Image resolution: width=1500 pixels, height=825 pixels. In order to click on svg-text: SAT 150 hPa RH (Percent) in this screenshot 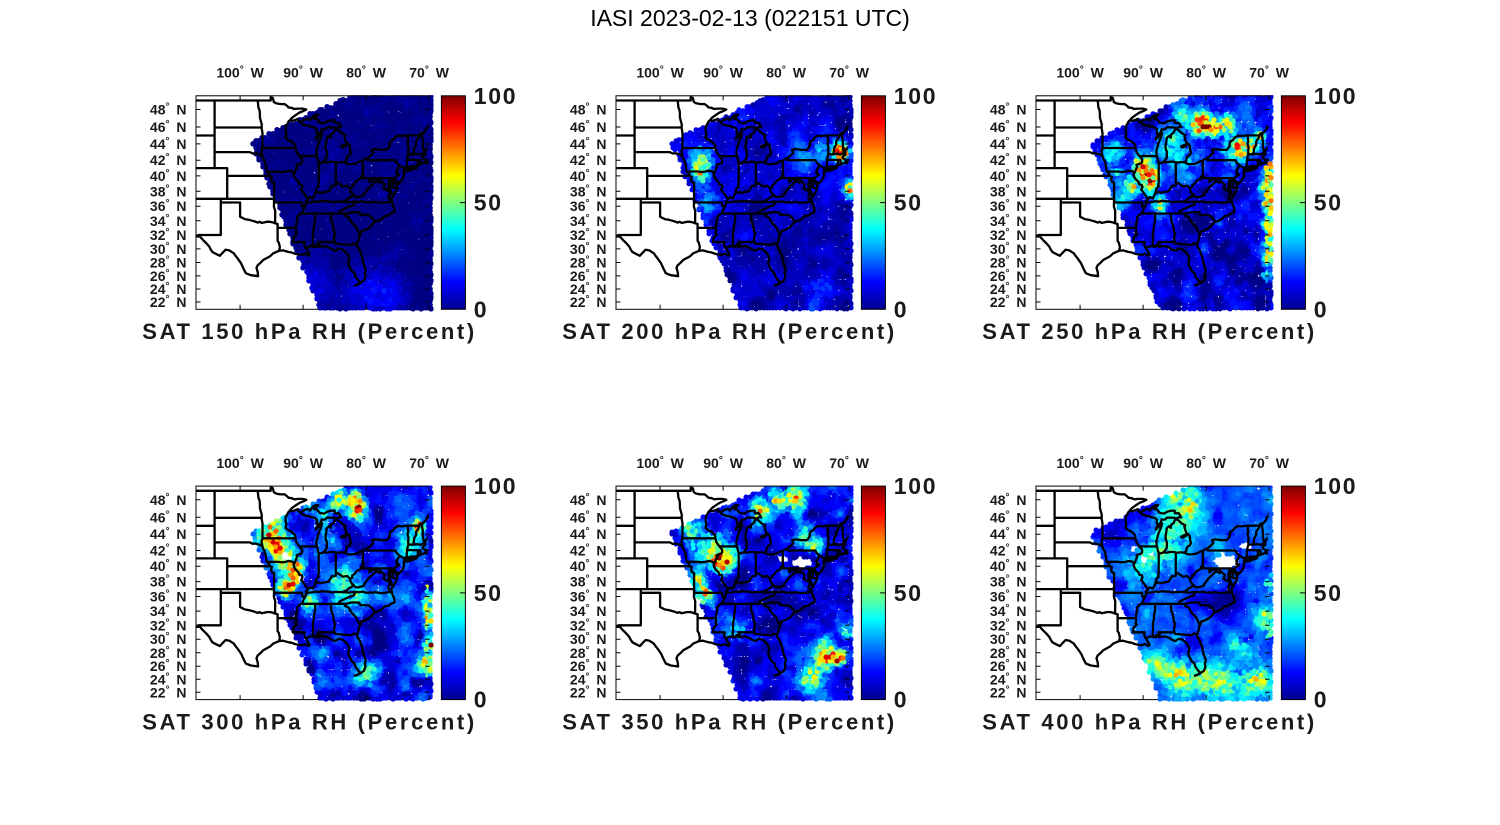, I will do `click(309, 331)`.